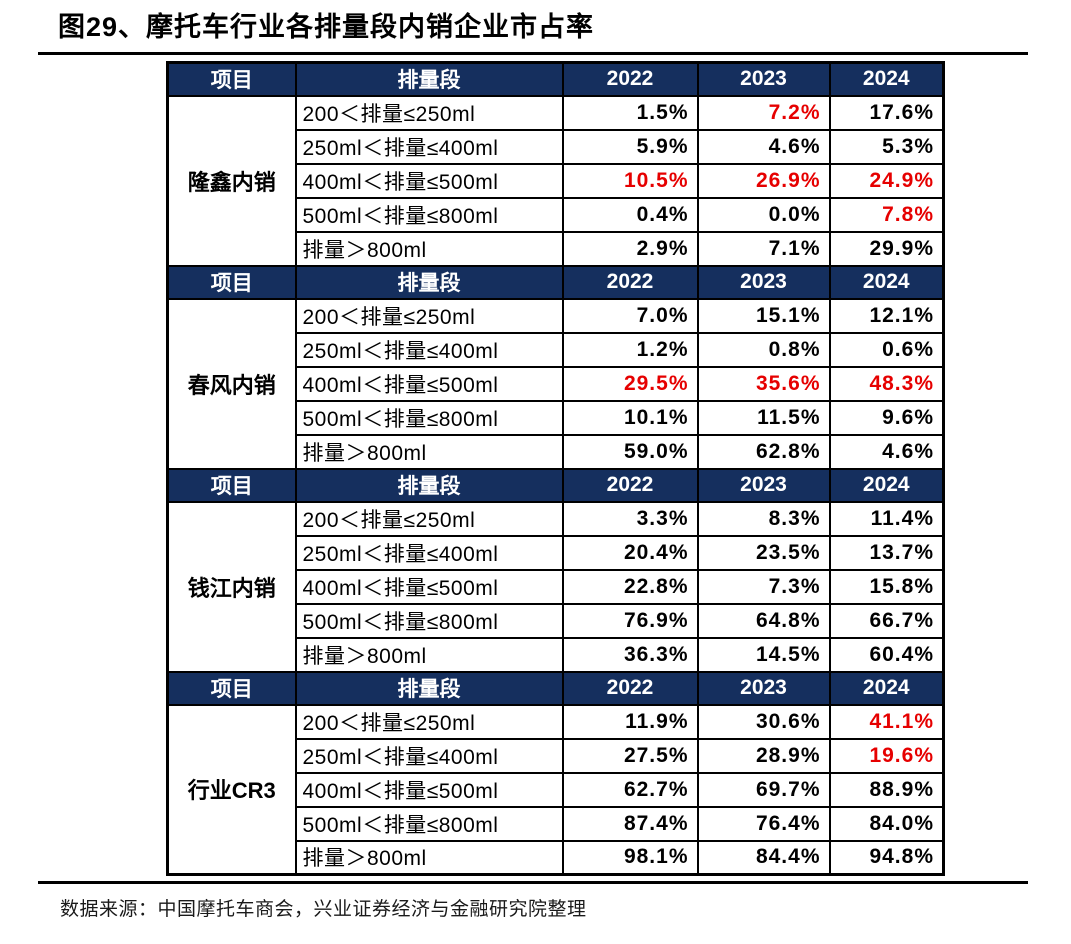  What do you see at coordinates (556, 214) in the screenshot?
I see `table-row: 500ml＜排量≤800ml 0.4% 0.0% 7.8%` at bounding box center [556, 214].